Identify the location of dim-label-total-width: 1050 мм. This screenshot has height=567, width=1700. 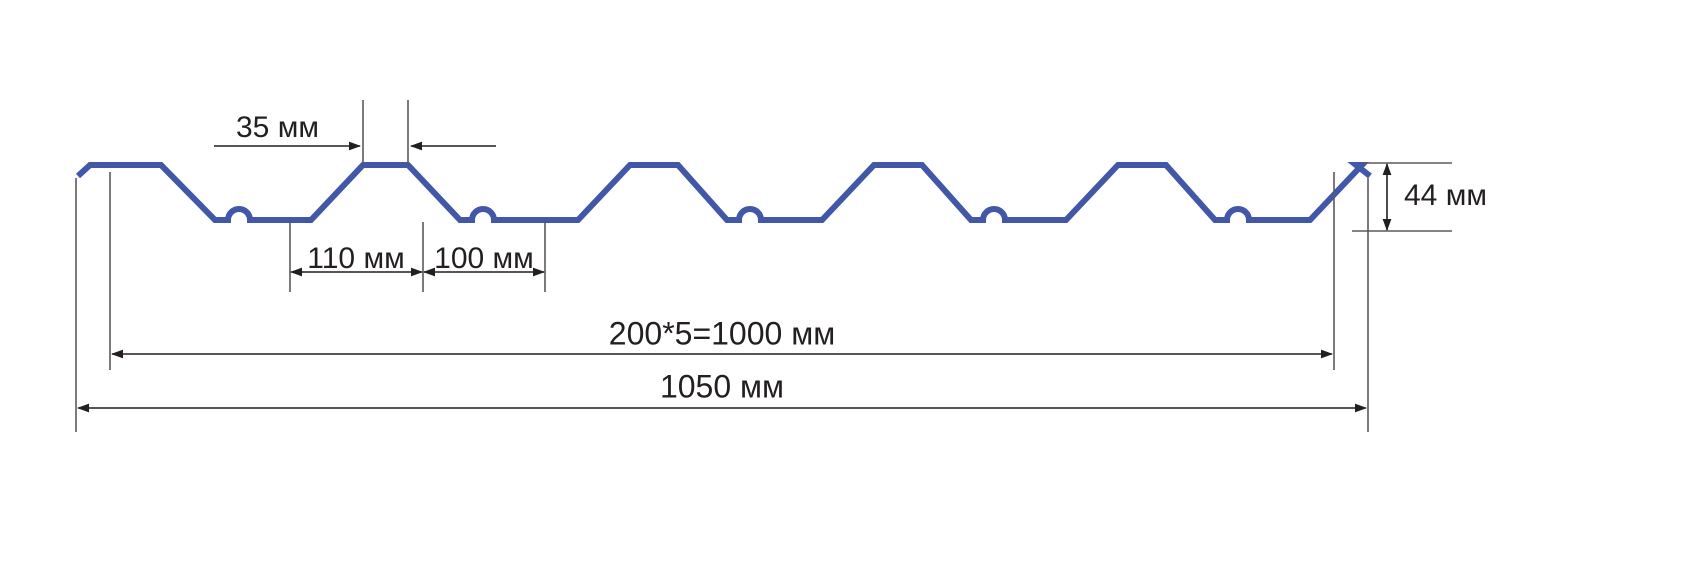
(722, 386).